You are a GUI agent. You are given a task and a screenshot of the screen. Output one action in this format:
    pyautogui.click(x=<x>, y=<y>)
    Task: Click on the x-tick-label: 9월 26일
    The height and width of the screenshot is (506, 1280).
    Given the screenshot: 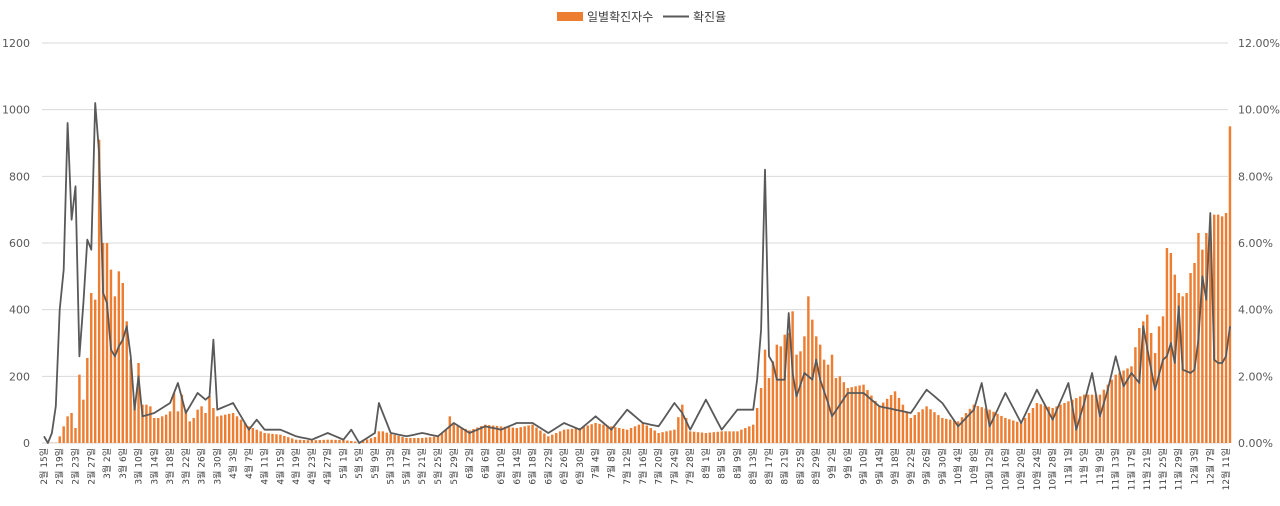 What is the action you would take?
    pyautogui.click(x=927, y=466)
    